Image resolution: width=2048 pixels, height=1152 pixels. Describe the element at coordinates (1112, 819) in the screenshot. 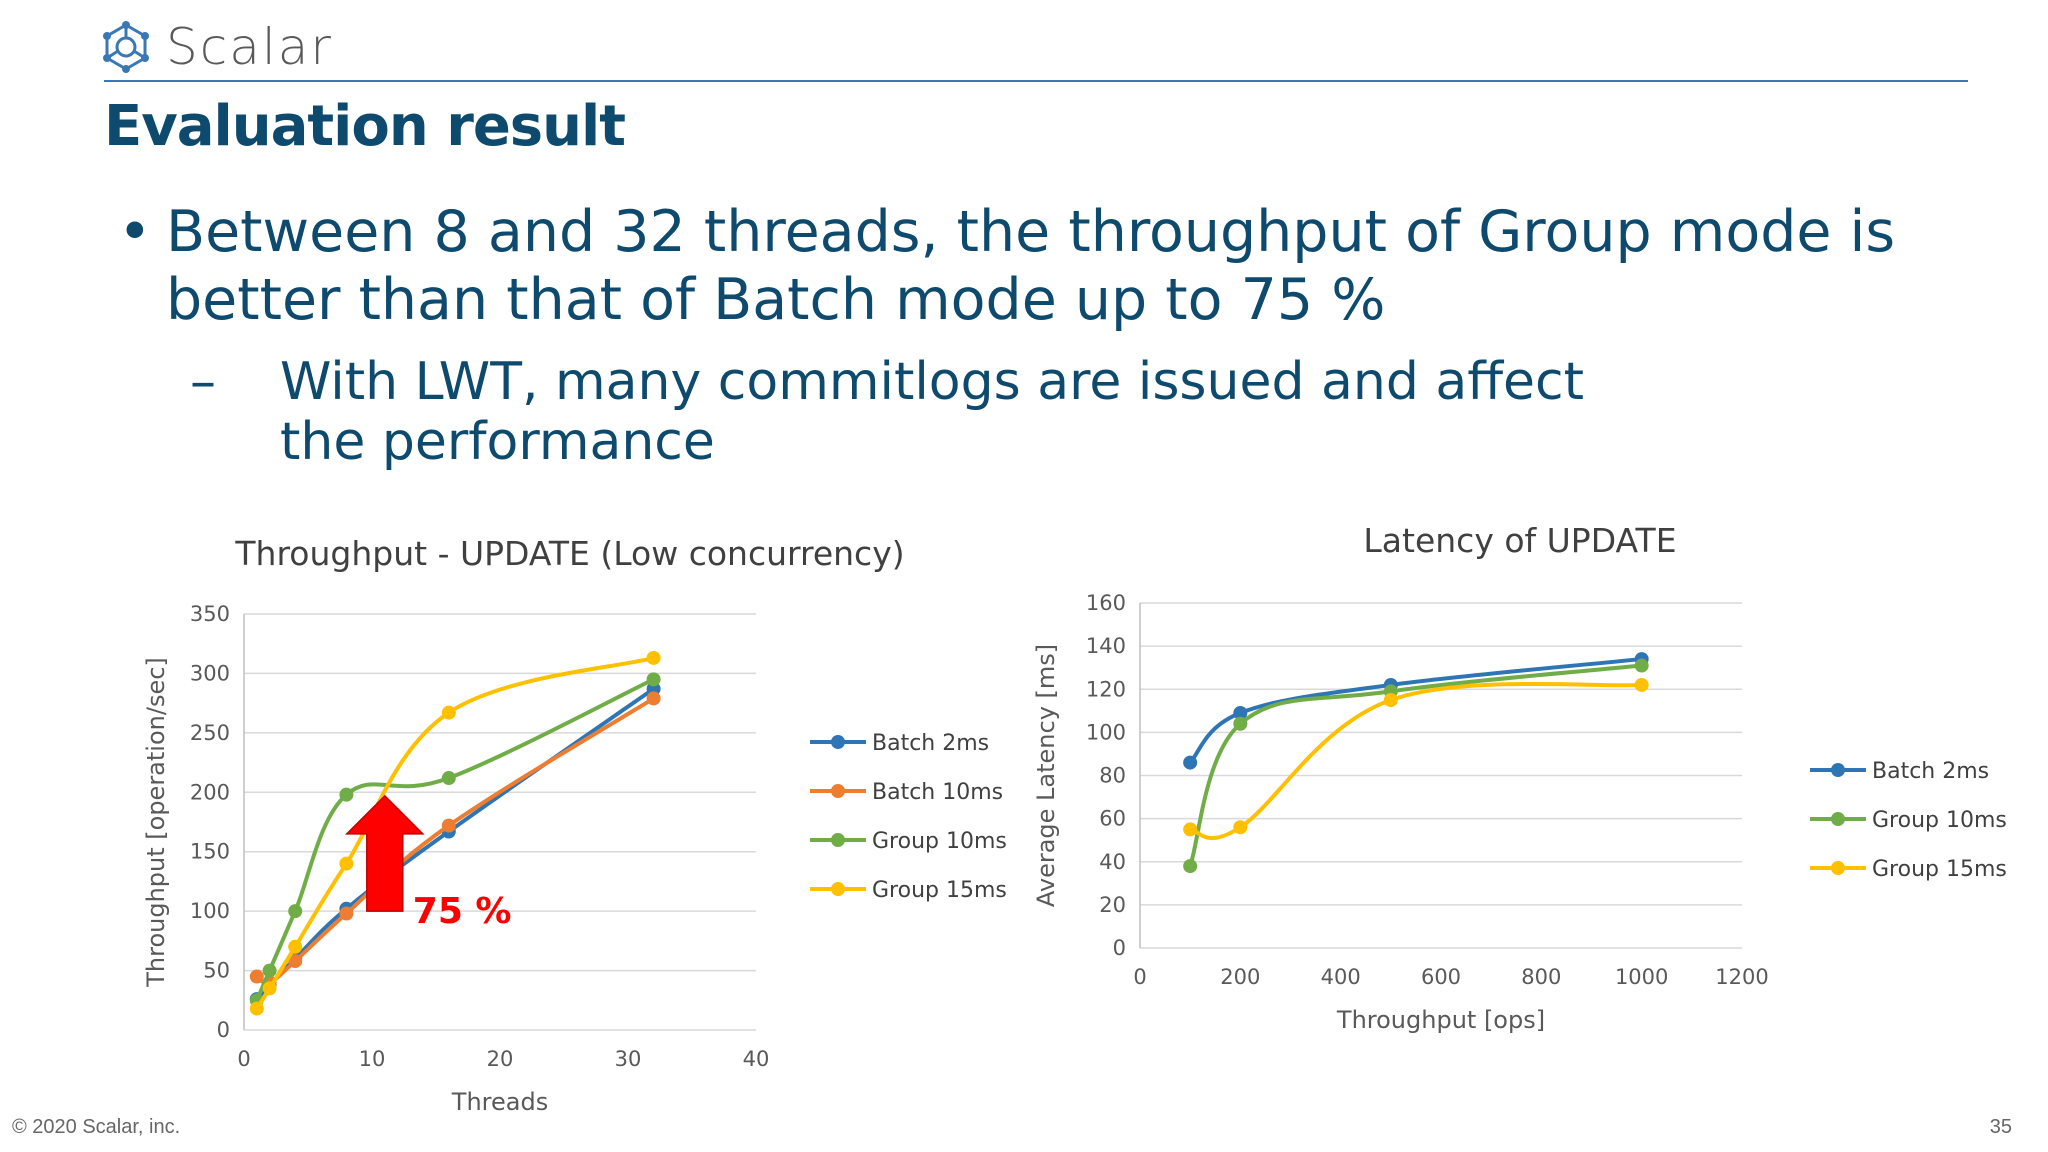

I see `y-tick-label: 60` at that location.